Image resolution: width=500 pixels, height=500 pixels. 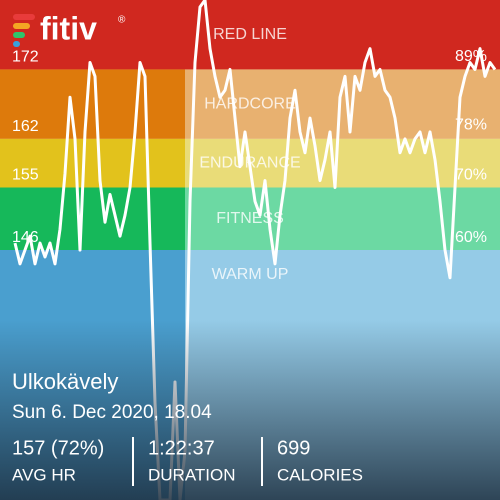 What do you see at coordinates (250, 218) in the screenshot?
I see `zone-label: FITNESS` at bounding box center [250, 218].